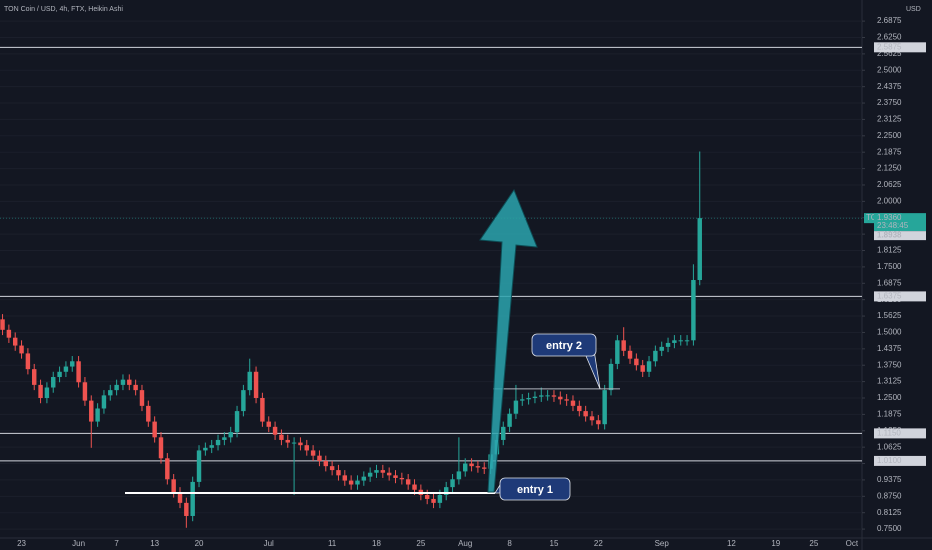 The height and width of the screenshot is (550, 932). Describe the element at coordinates (554, 543) in the screenshot. I see `x-tick-label: 15` at that location.